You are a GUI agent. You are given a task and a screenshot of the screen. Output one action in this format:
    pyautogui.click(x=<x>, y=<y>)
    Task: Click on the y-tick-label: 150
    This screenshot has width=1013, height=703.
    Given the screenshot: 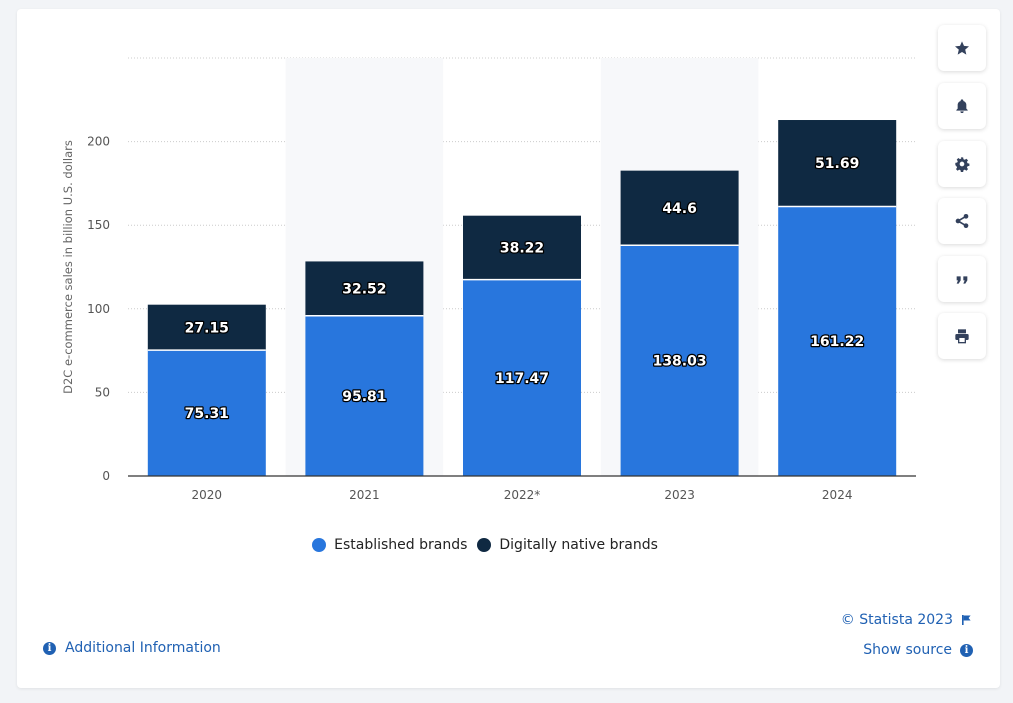 What is the action you would take?
    pyautogui.click(x=98, y=225)
    